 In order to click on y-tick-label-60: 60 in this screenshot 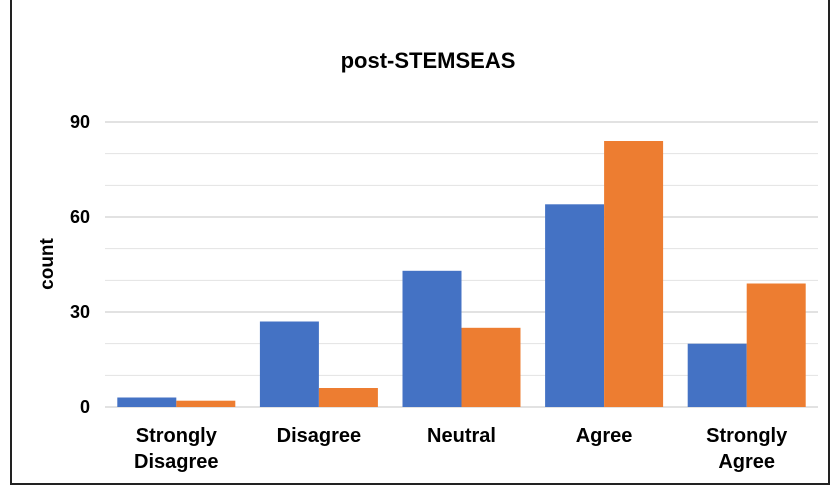, I will do `click(80, 217)`.